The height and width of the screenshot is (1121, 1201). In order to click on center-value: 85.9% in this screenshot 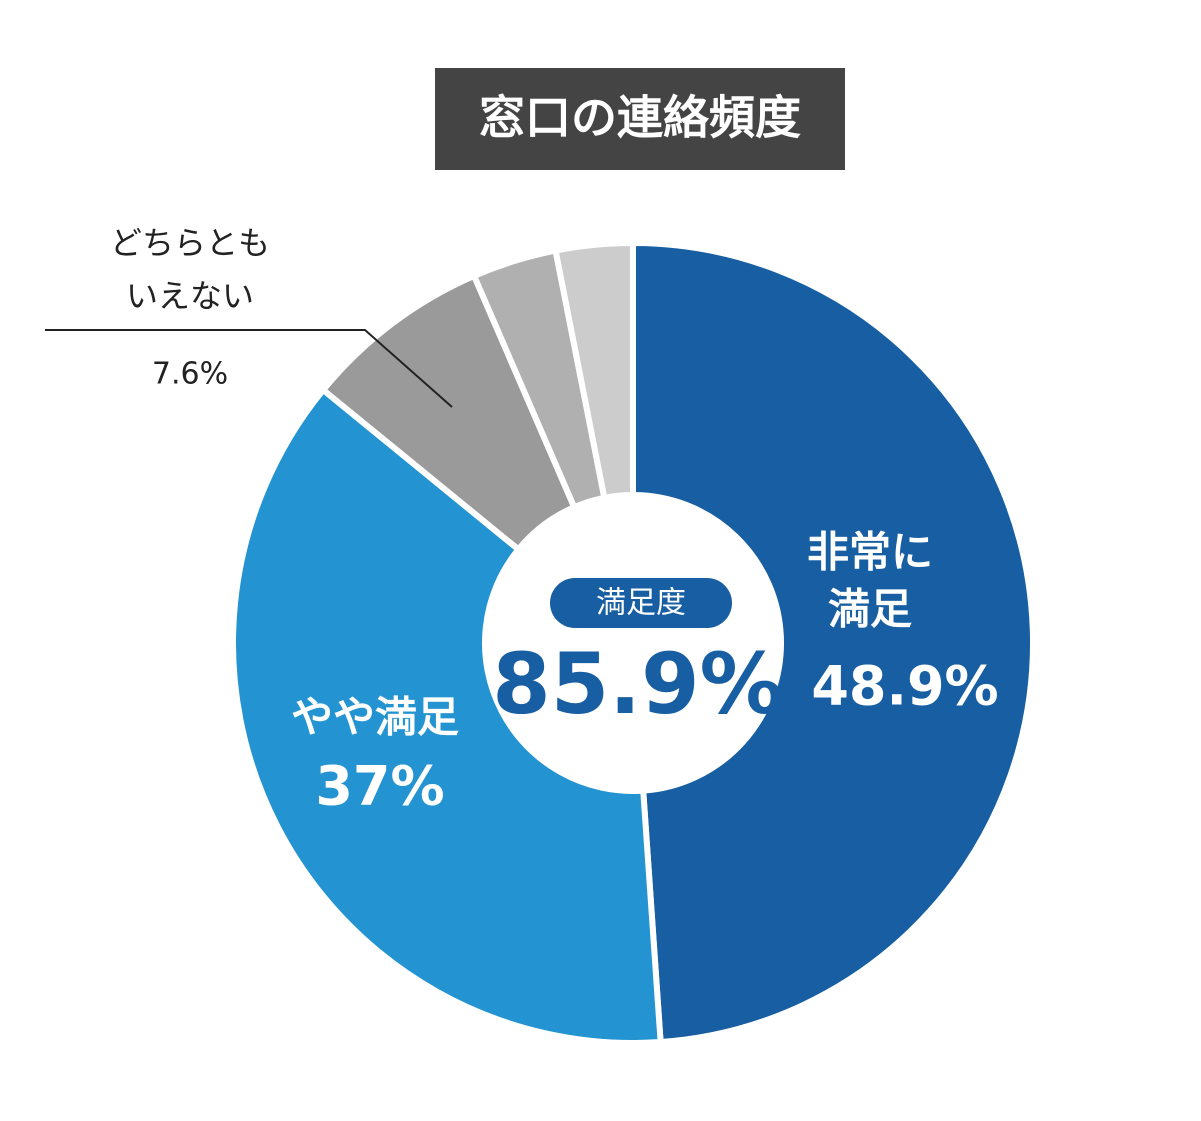, I will do `click(637, 684)`.